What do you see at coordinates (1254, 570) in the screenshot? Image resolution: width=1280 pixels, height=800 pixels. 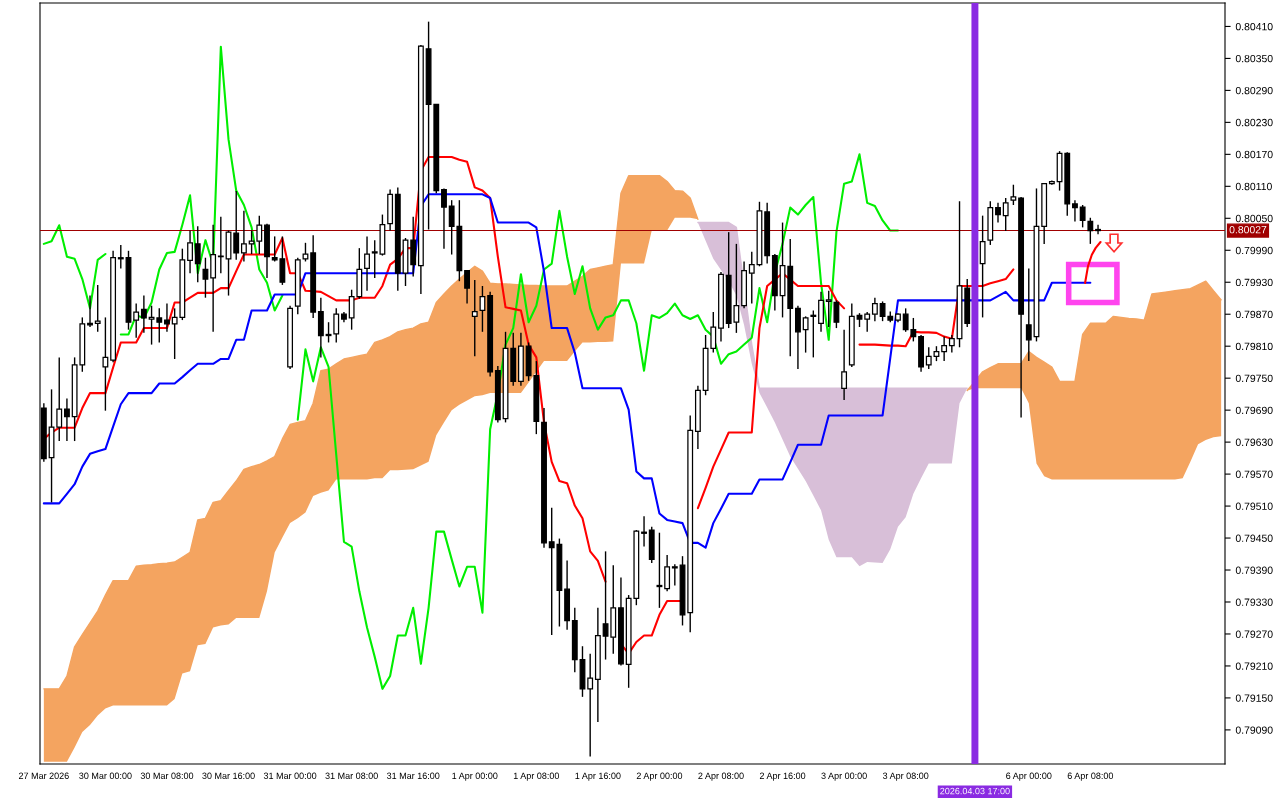 I see `y-tick-label: 0.79390` at bounding box center [1254, 570].